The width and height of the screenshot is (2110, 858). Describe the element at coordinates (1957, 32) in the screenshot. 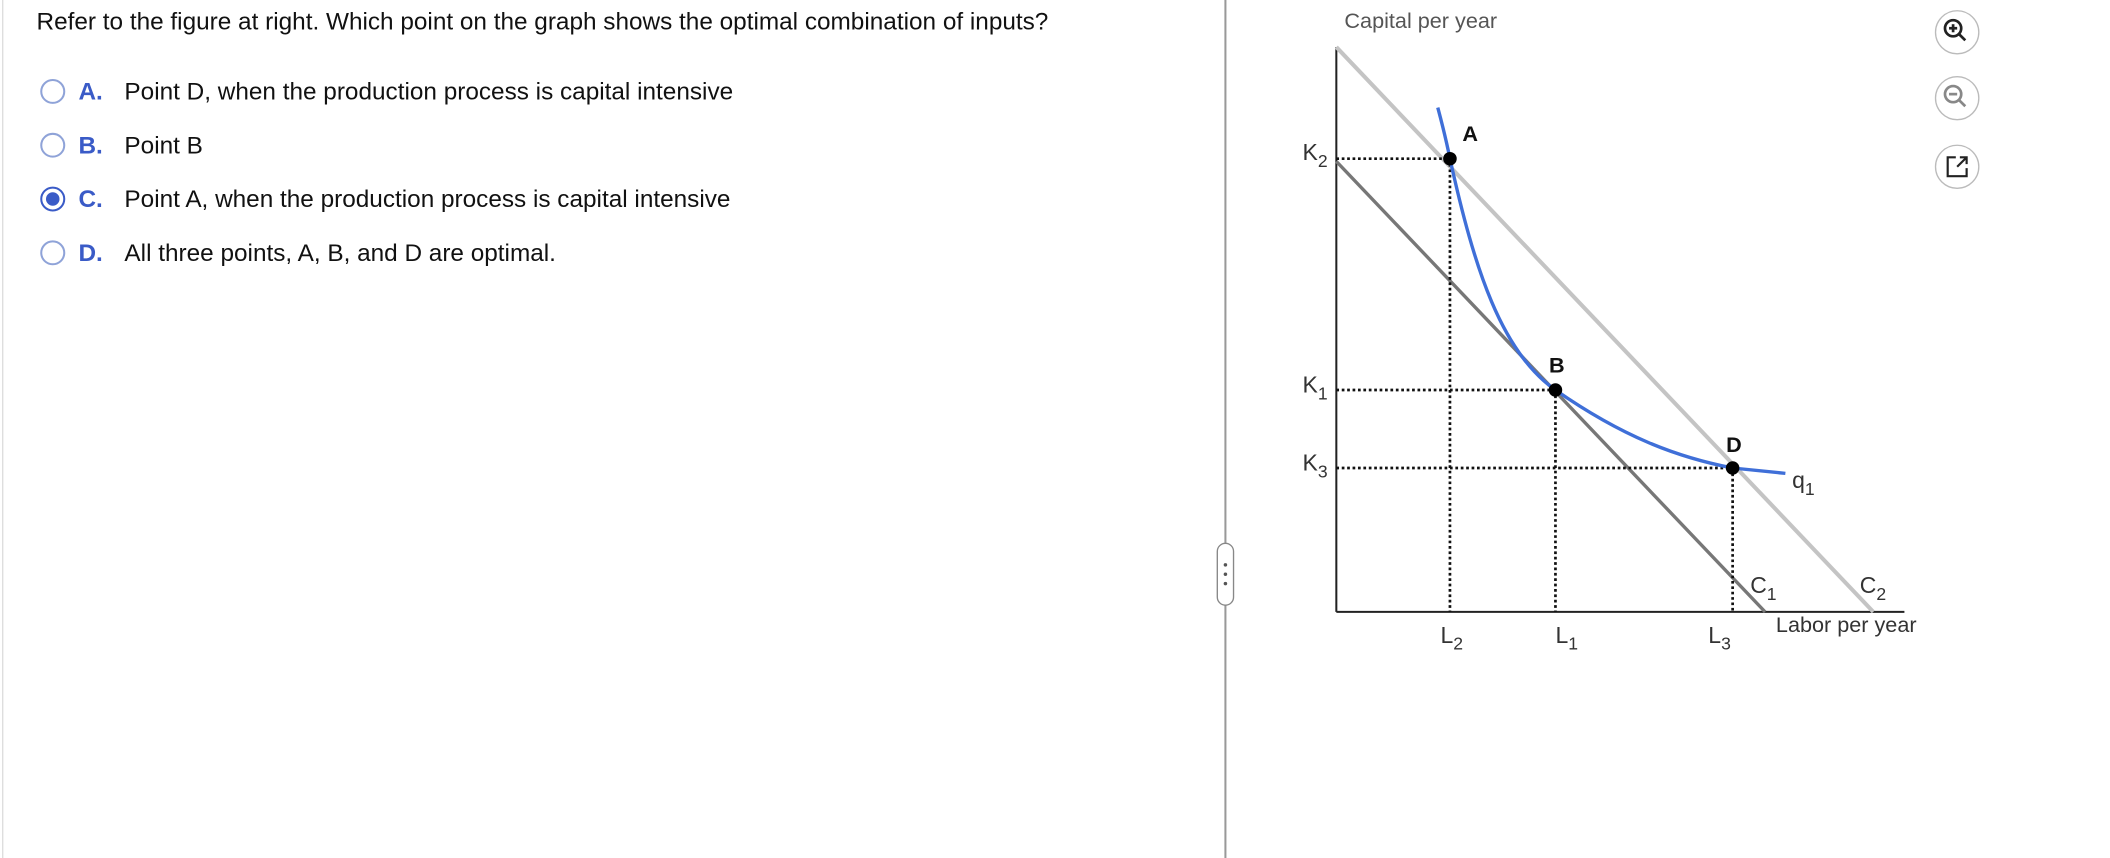

I see `zoom-in` at that location.